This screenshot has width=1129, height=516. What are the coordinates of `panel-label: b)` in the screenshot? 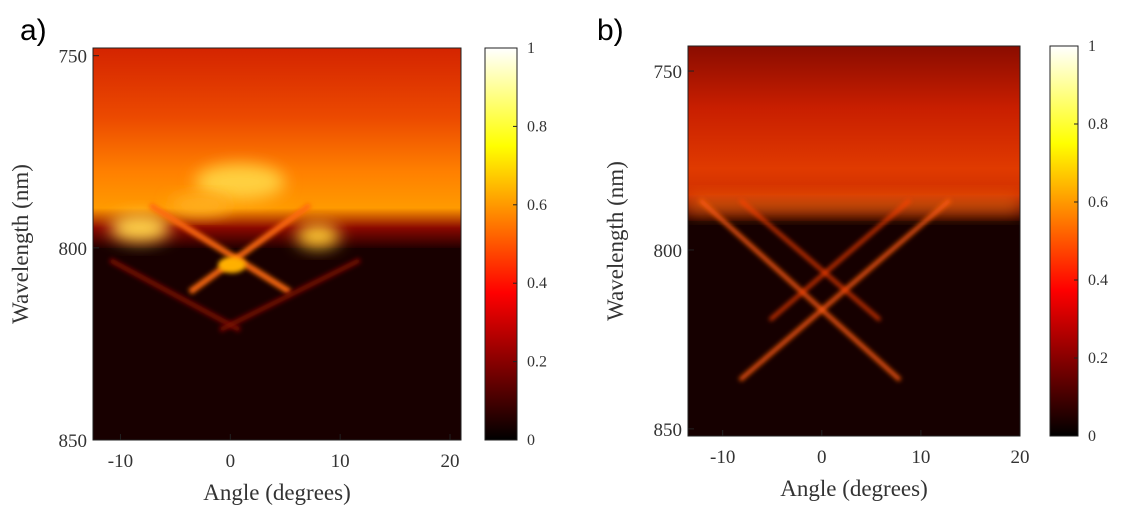 It's located at (610, 30).